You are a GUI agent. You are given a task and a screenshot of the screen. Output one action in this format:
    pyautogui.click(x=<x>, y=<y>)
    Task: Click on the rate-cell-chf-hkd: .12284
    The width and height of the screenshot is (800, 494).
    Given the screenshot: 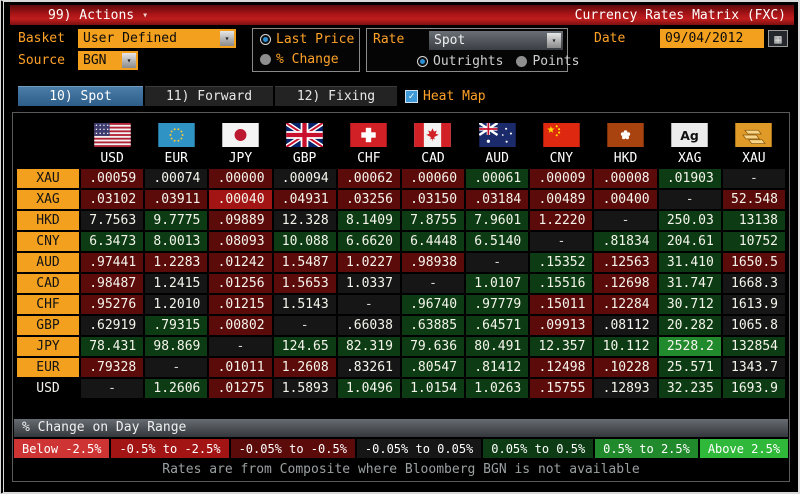 What is the action you would take?
    pyautogui.click(x=625, y=304)
    